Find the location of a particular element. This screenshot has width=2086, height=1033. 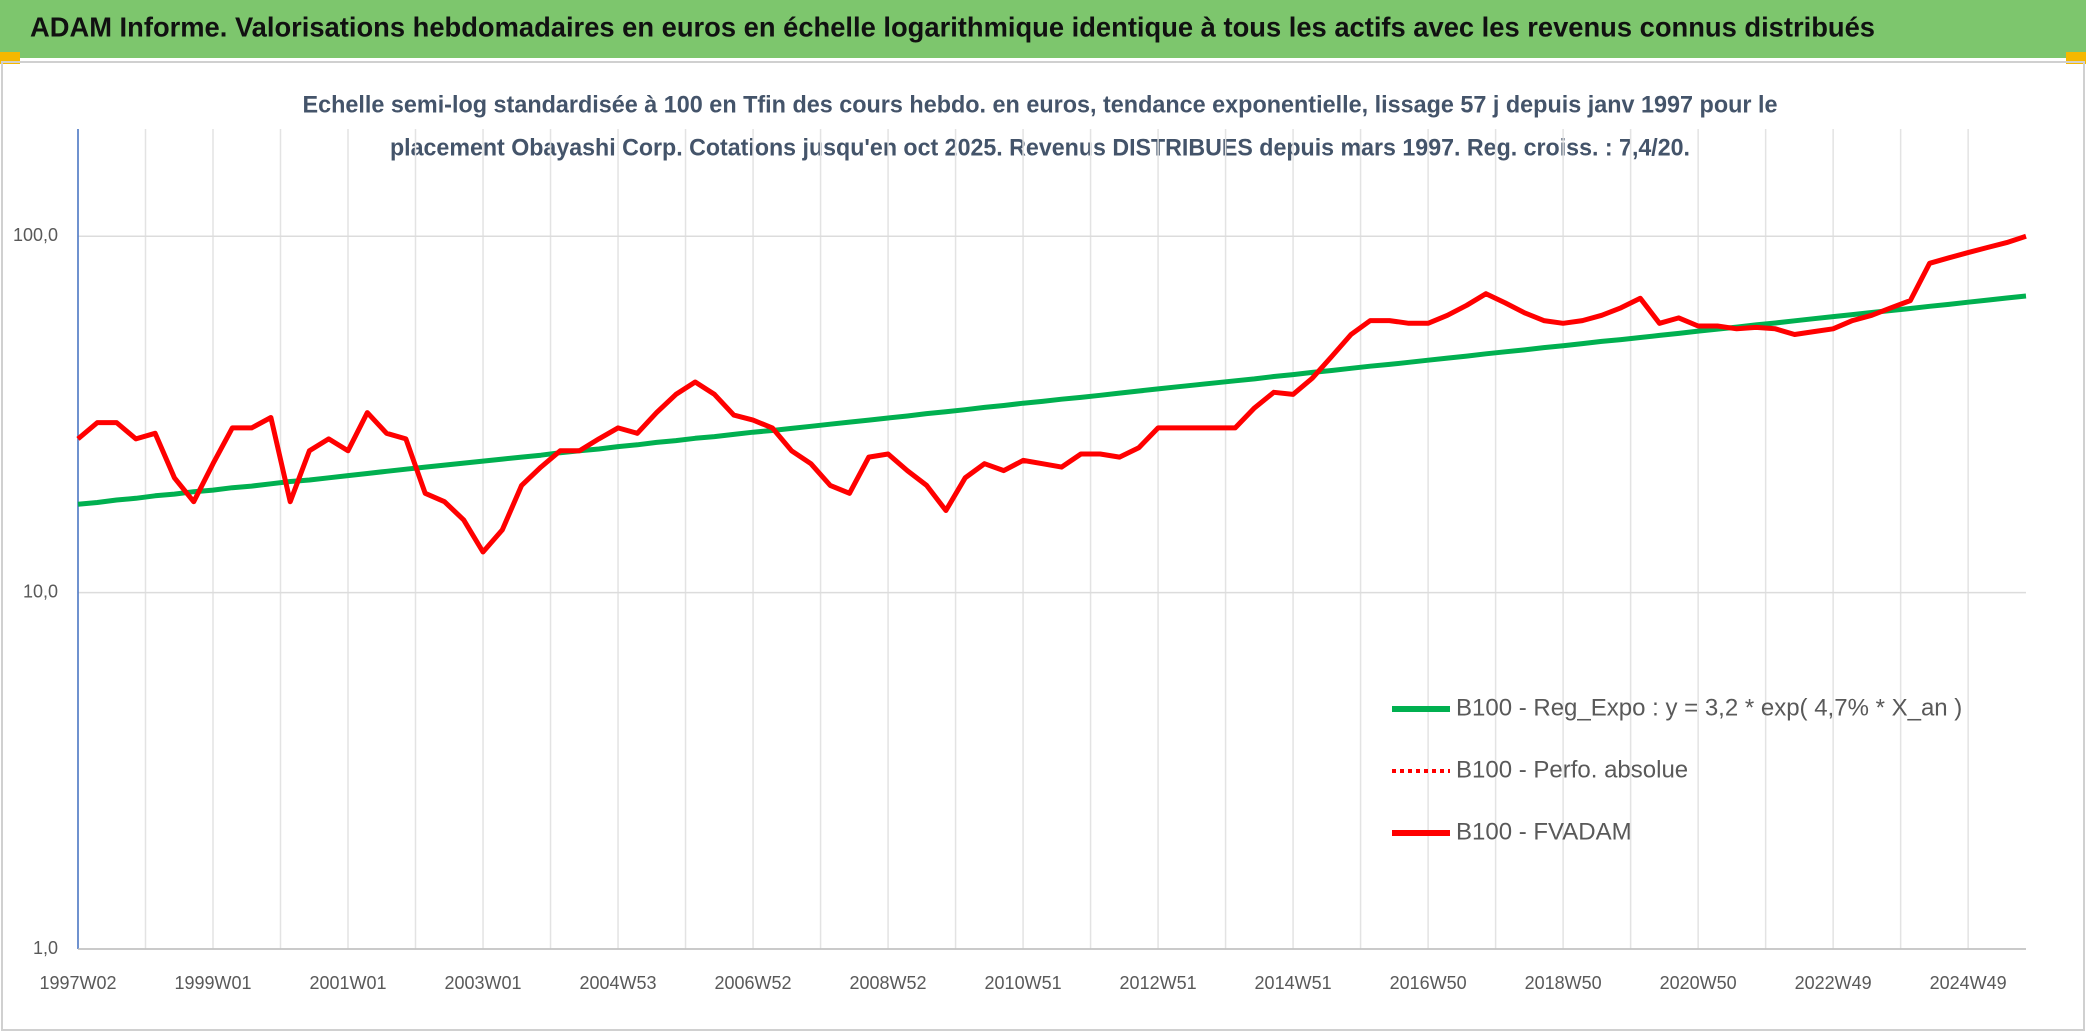

y-tick-label: 100,0 is located at coordinates (35, 235).